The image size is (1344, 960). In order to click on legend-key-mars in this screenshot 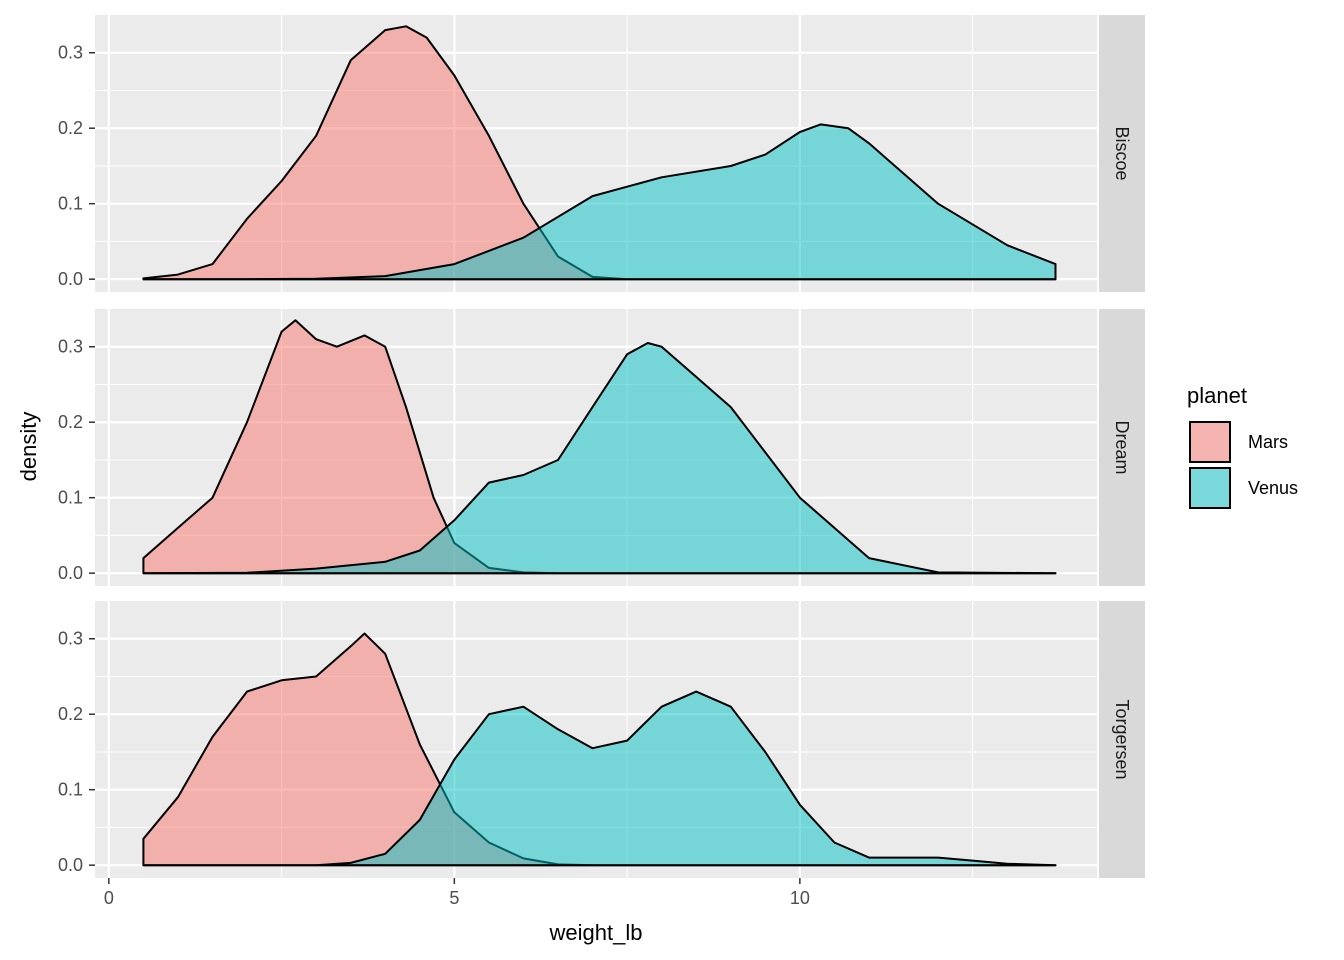, I will do `click(1210, 442)`.